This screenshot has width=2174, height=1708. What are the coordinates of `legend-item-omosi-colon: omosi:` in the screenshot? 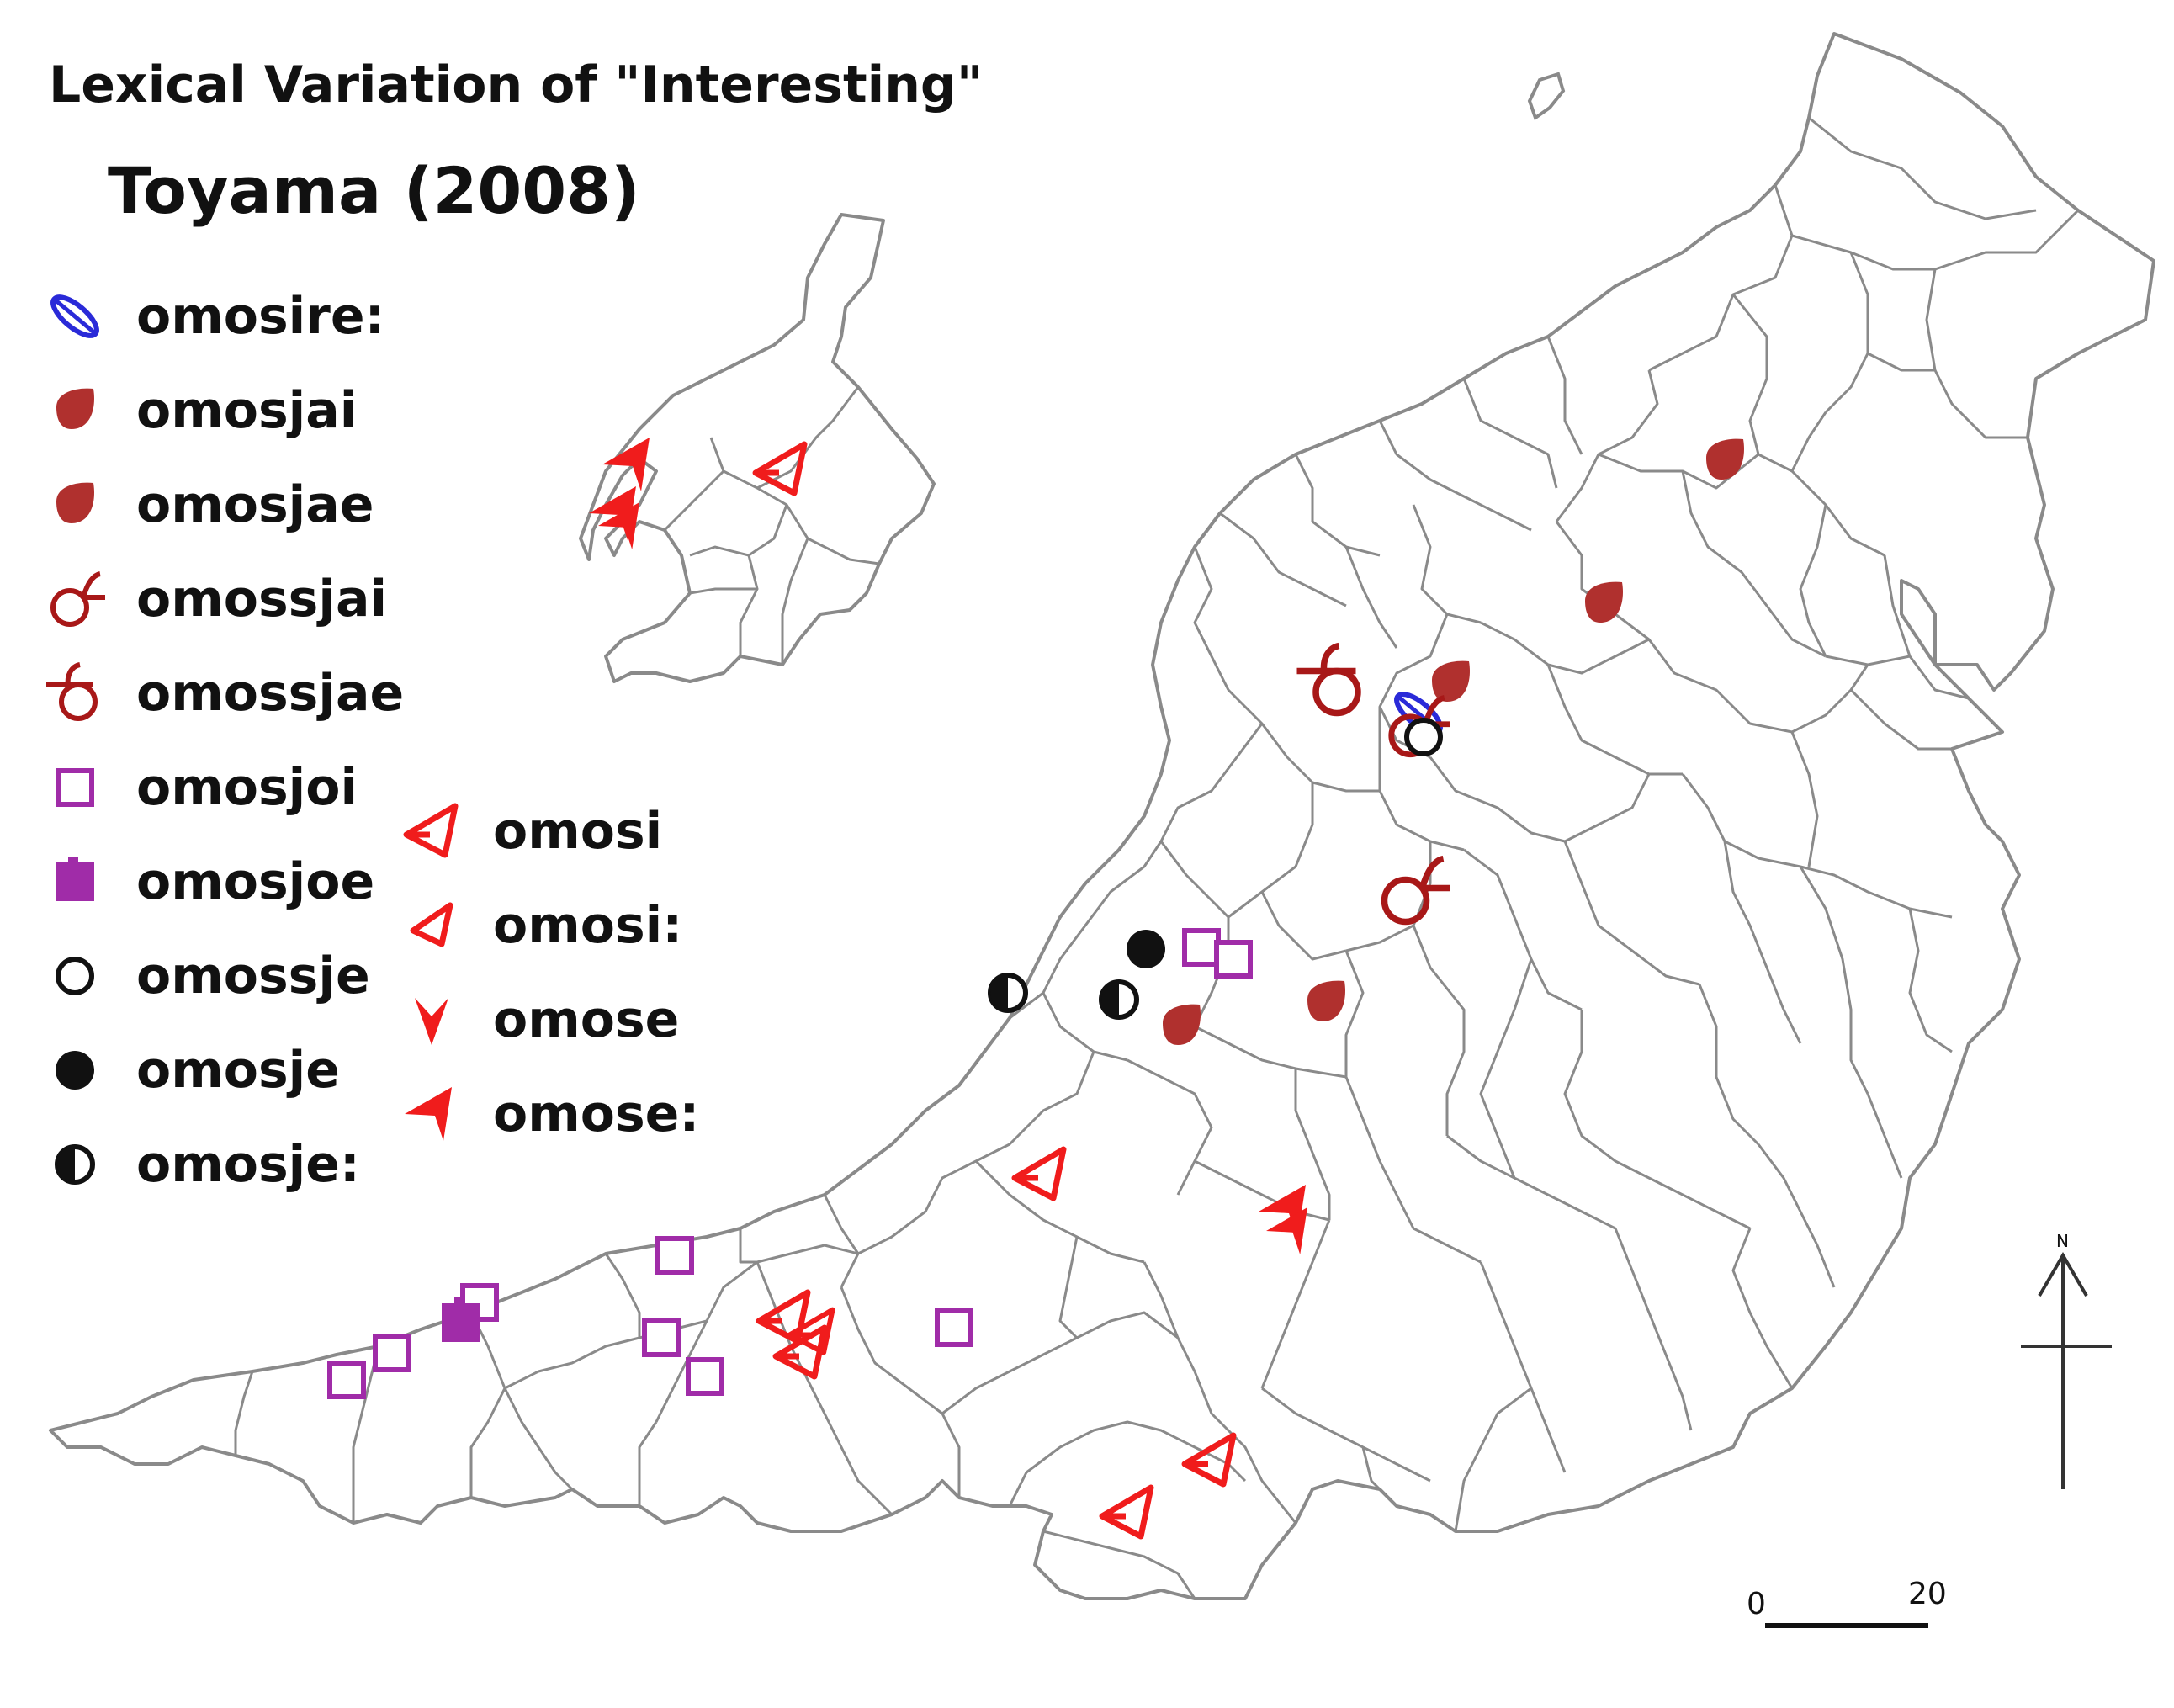 It's located at (534, 925).